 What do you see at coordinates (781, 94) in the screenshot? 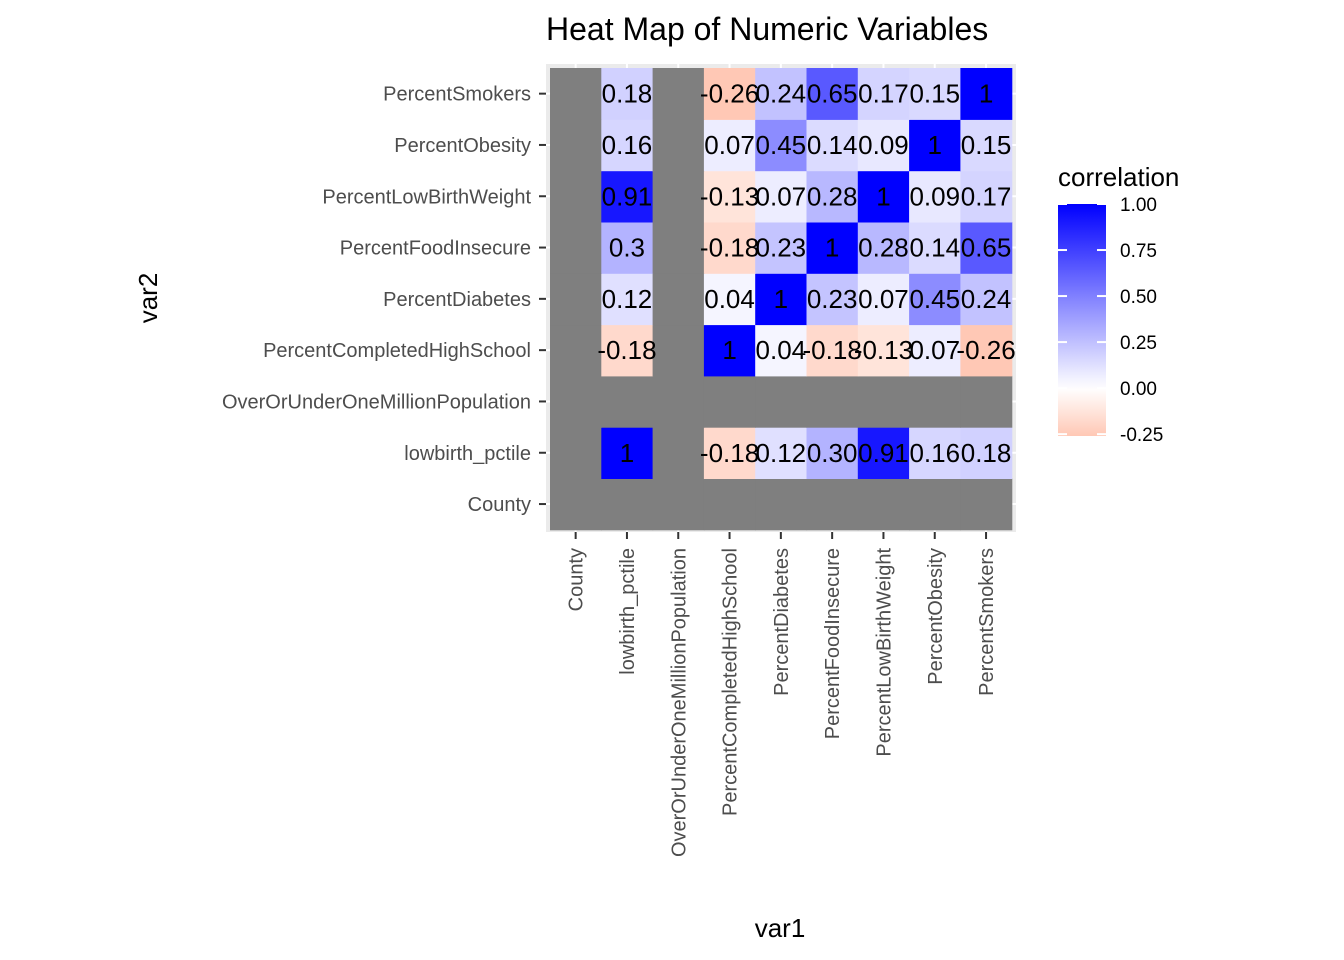
I see `cell-label: 0.24` at bounding box center [781, 94].